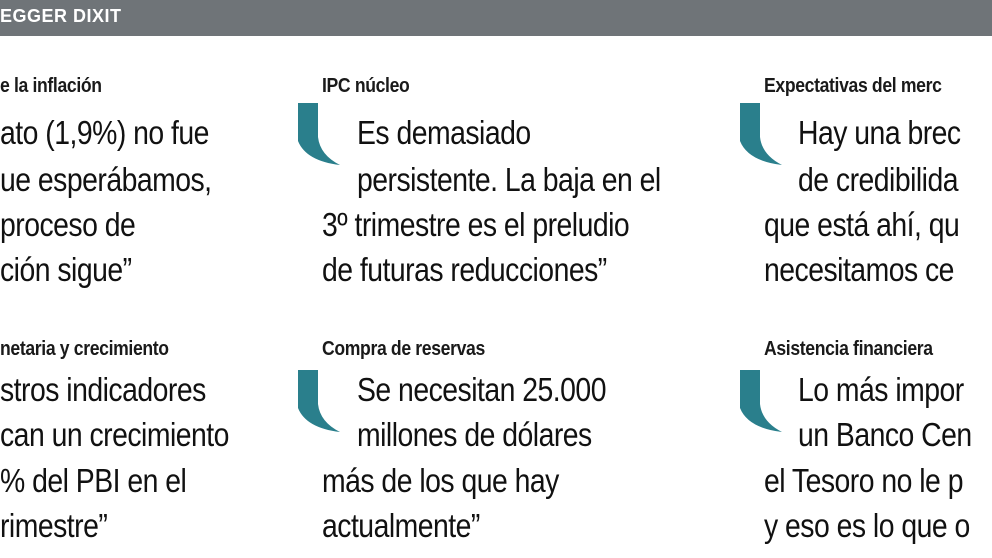 This screenshot has height=558, width=992. Describe the element at coordinates (848, 349) in the screenshot. I see `quote-topic: Asistencia financiera` at that location.